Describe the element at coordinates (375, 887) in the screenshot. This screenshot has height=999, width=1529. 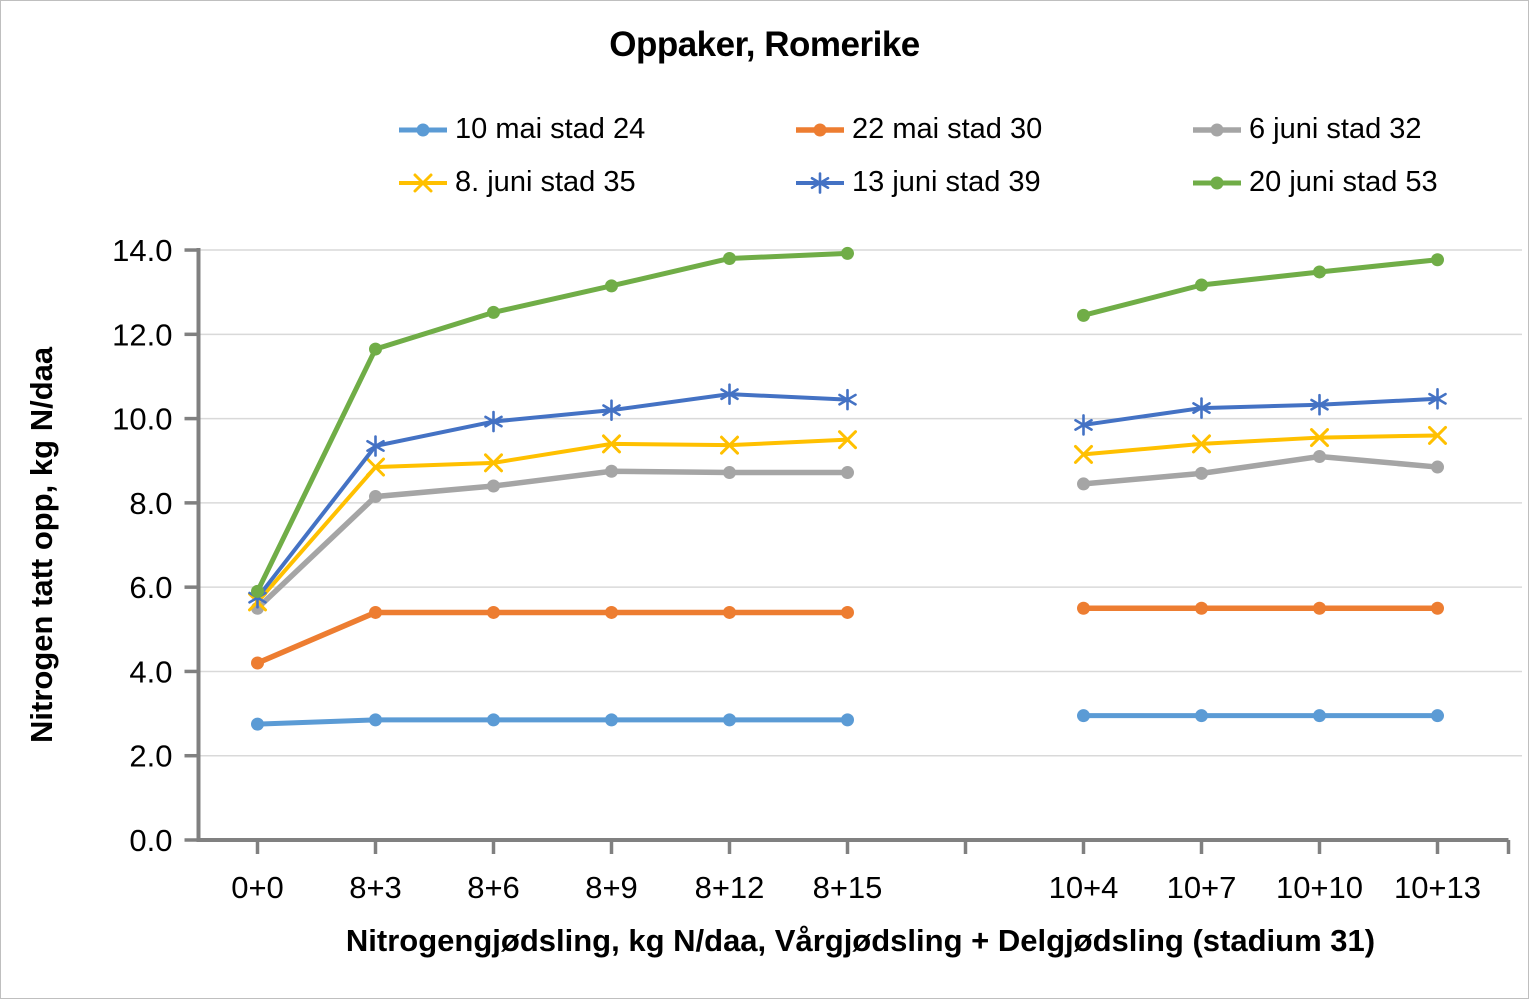
I see `x-tick-label: 8+3` at that location.